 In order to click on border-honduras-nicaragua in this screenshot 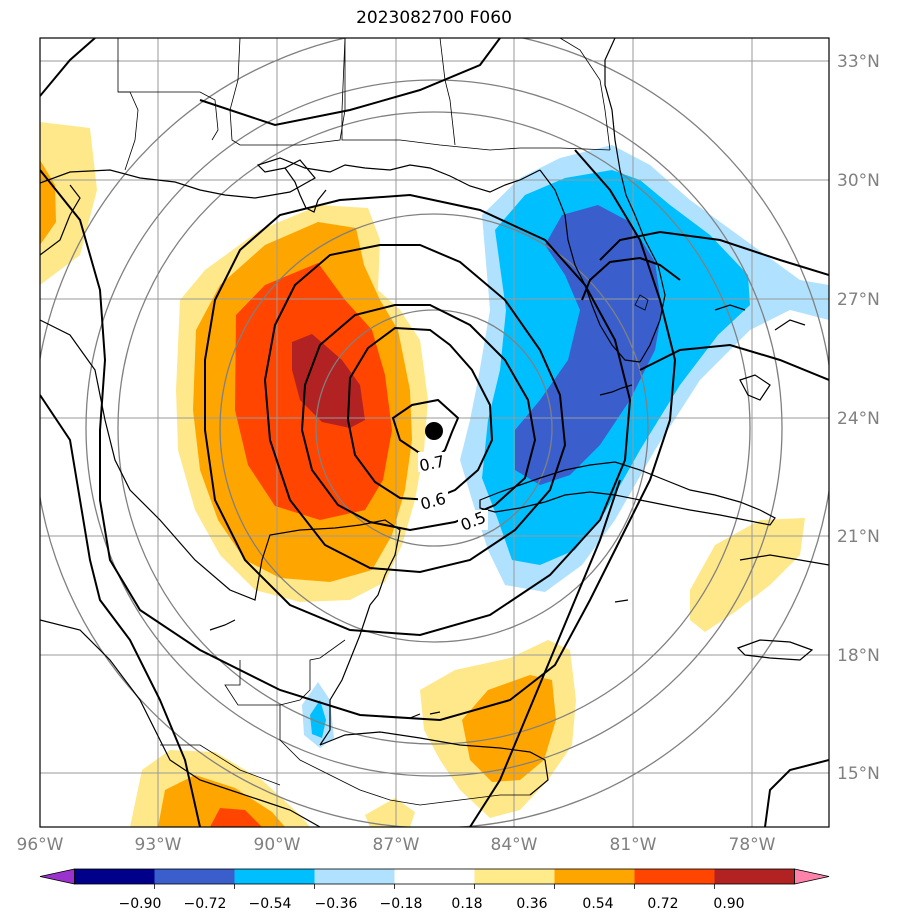, I will do `click(444, 797)`.